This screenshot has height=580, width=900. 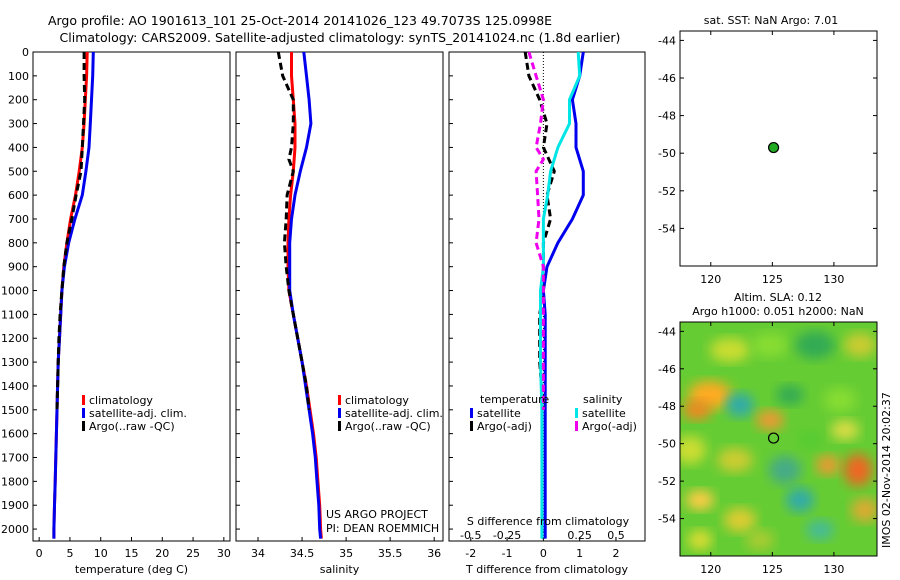 I want to click on temperature-xtick-label: 0, so click(x=39, y=553).